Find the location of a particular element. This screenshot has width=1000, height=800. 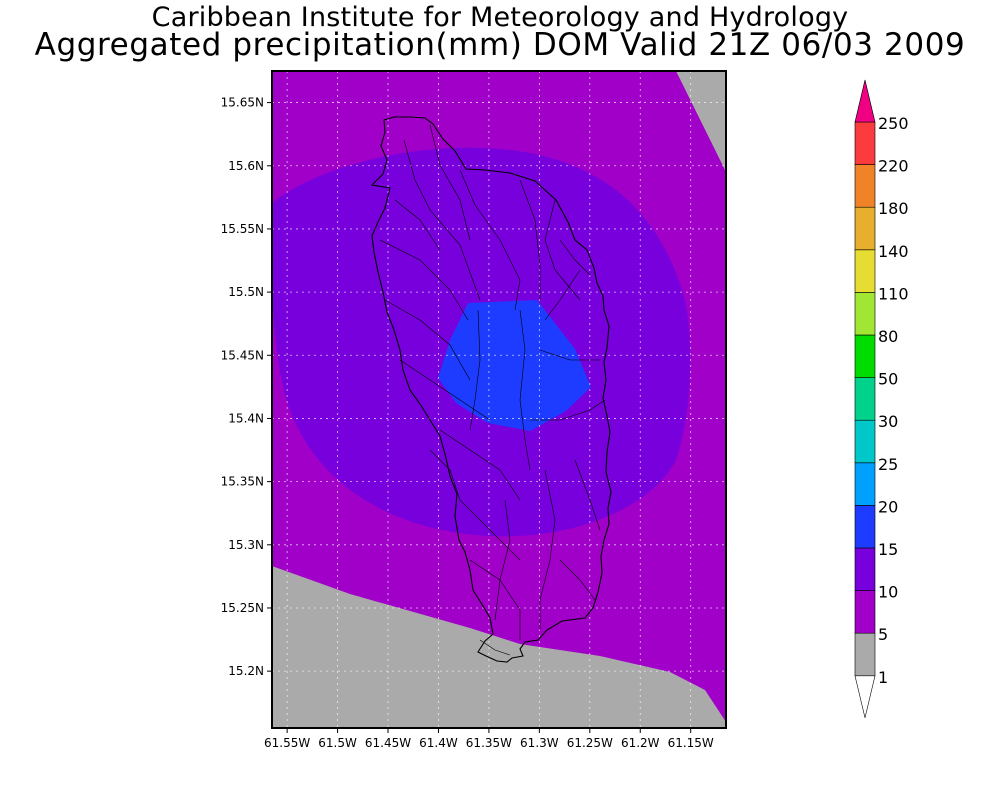

precip-15-20-area is located at coordinates (514, 365).